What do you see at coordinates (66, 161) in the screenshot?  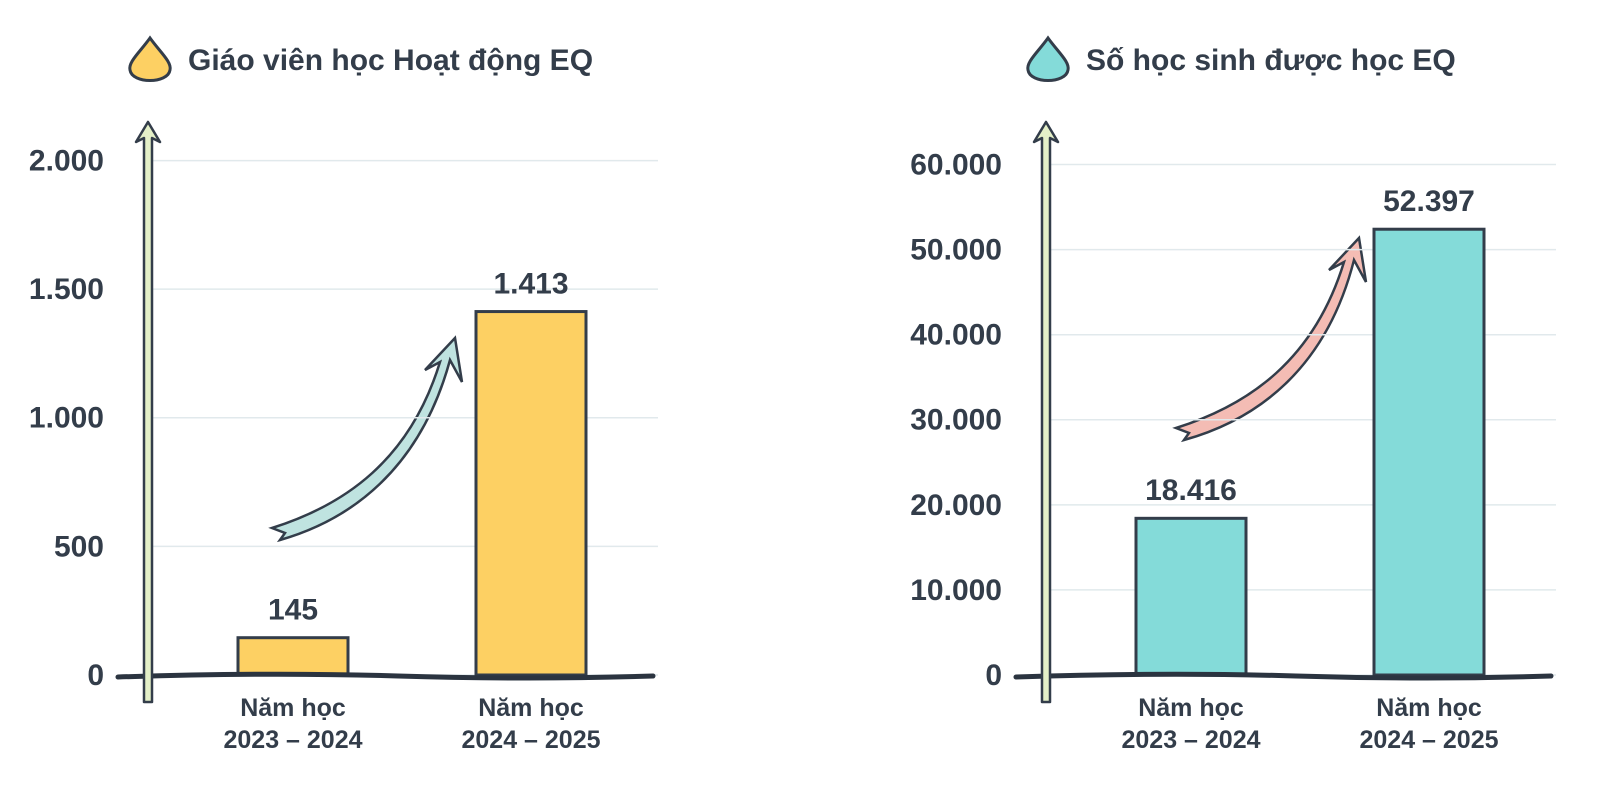 I see `y-tick-label: 2.000` at bounding box center [66, 161].